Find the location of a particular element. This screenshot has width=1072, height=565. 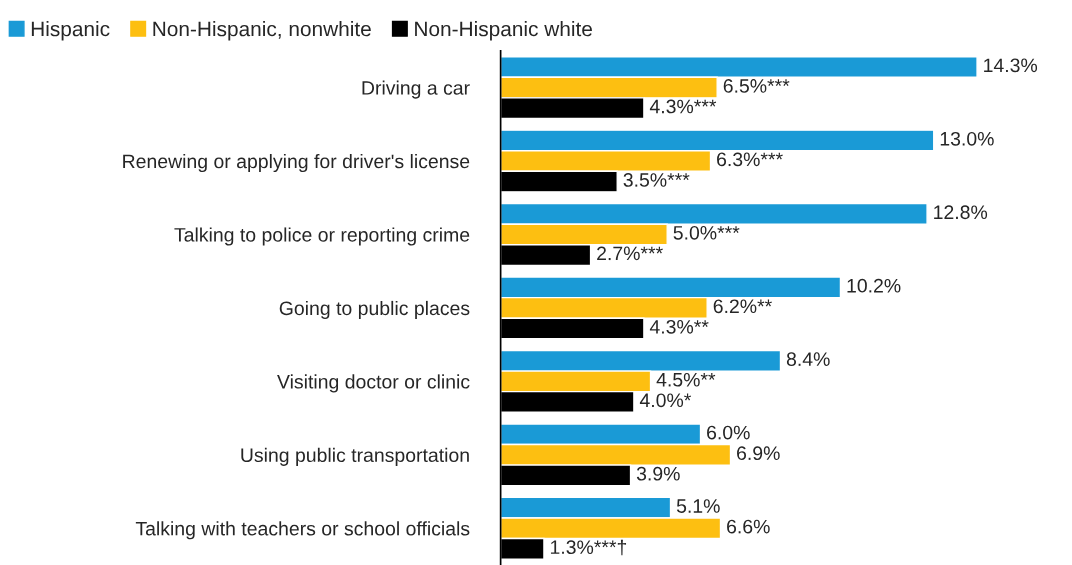

y-tick-label: Visiting doctor or clinic is located at coordinates (373, 383).